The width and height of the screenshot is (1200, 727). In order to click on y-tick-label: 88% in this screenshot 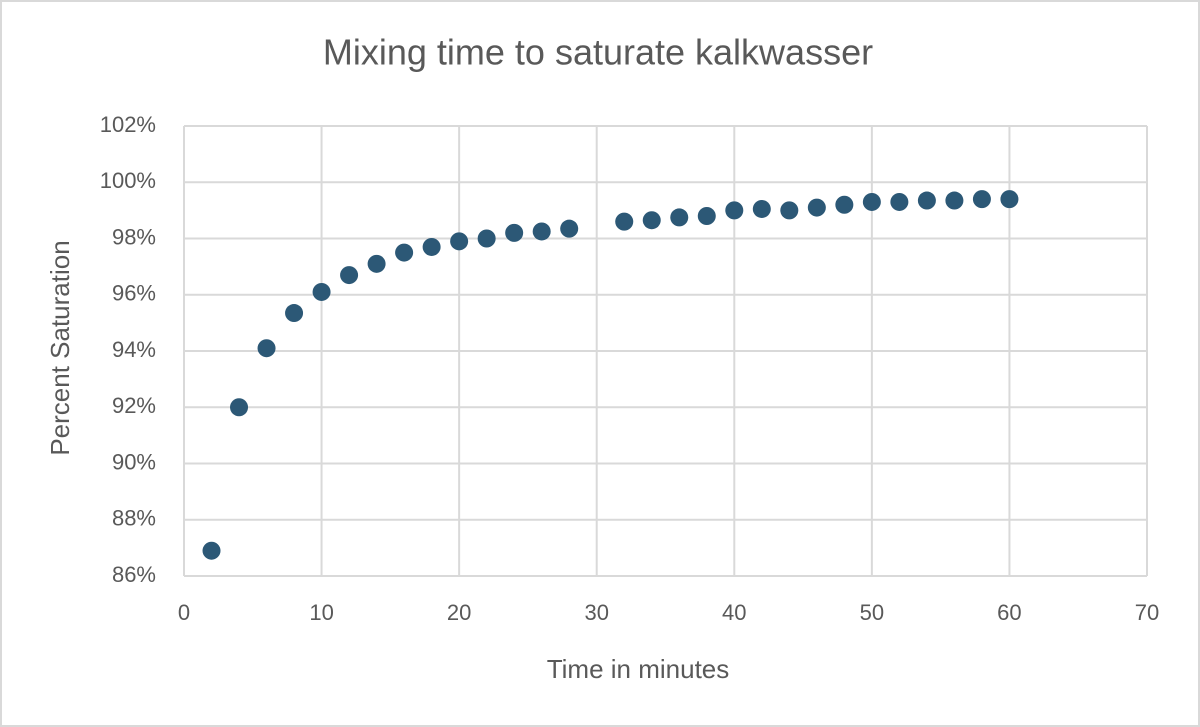, I will do `click(134, 518)`.